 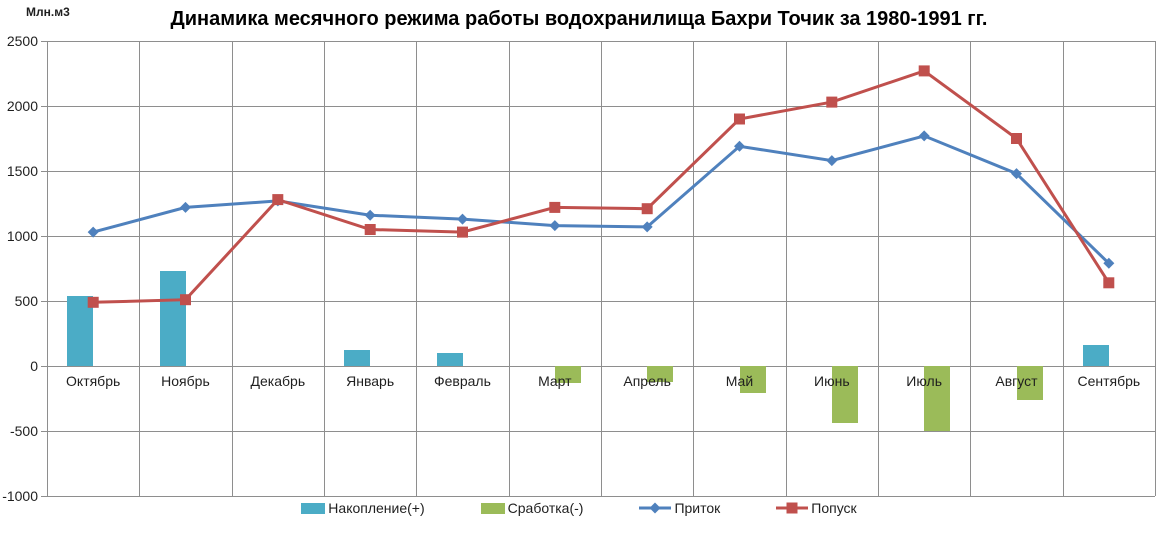 What do you see at coordinates (23, 431) in the screenshot?
I see `y-axis-tick-label: -500` at bounding box center [23, 431].